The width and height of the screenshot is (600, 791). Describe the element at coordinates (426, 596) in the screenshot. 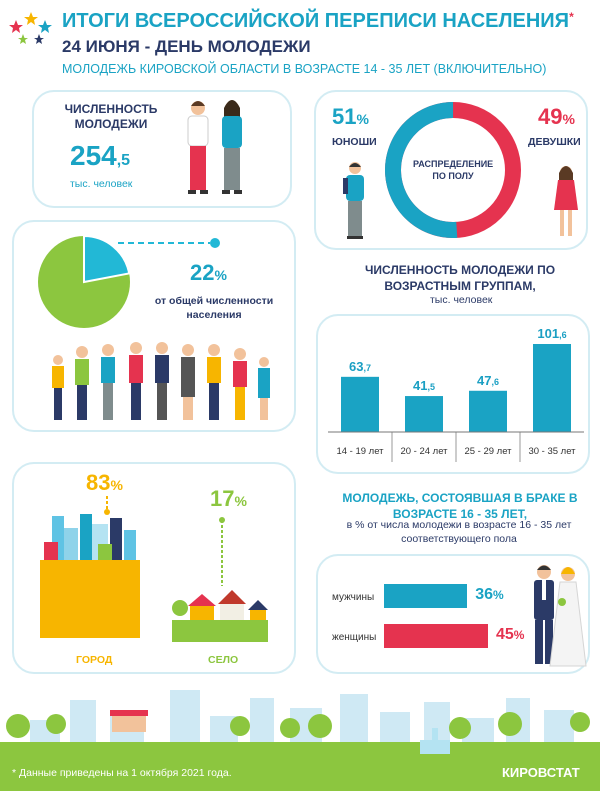

I see `men-bar` at that location.